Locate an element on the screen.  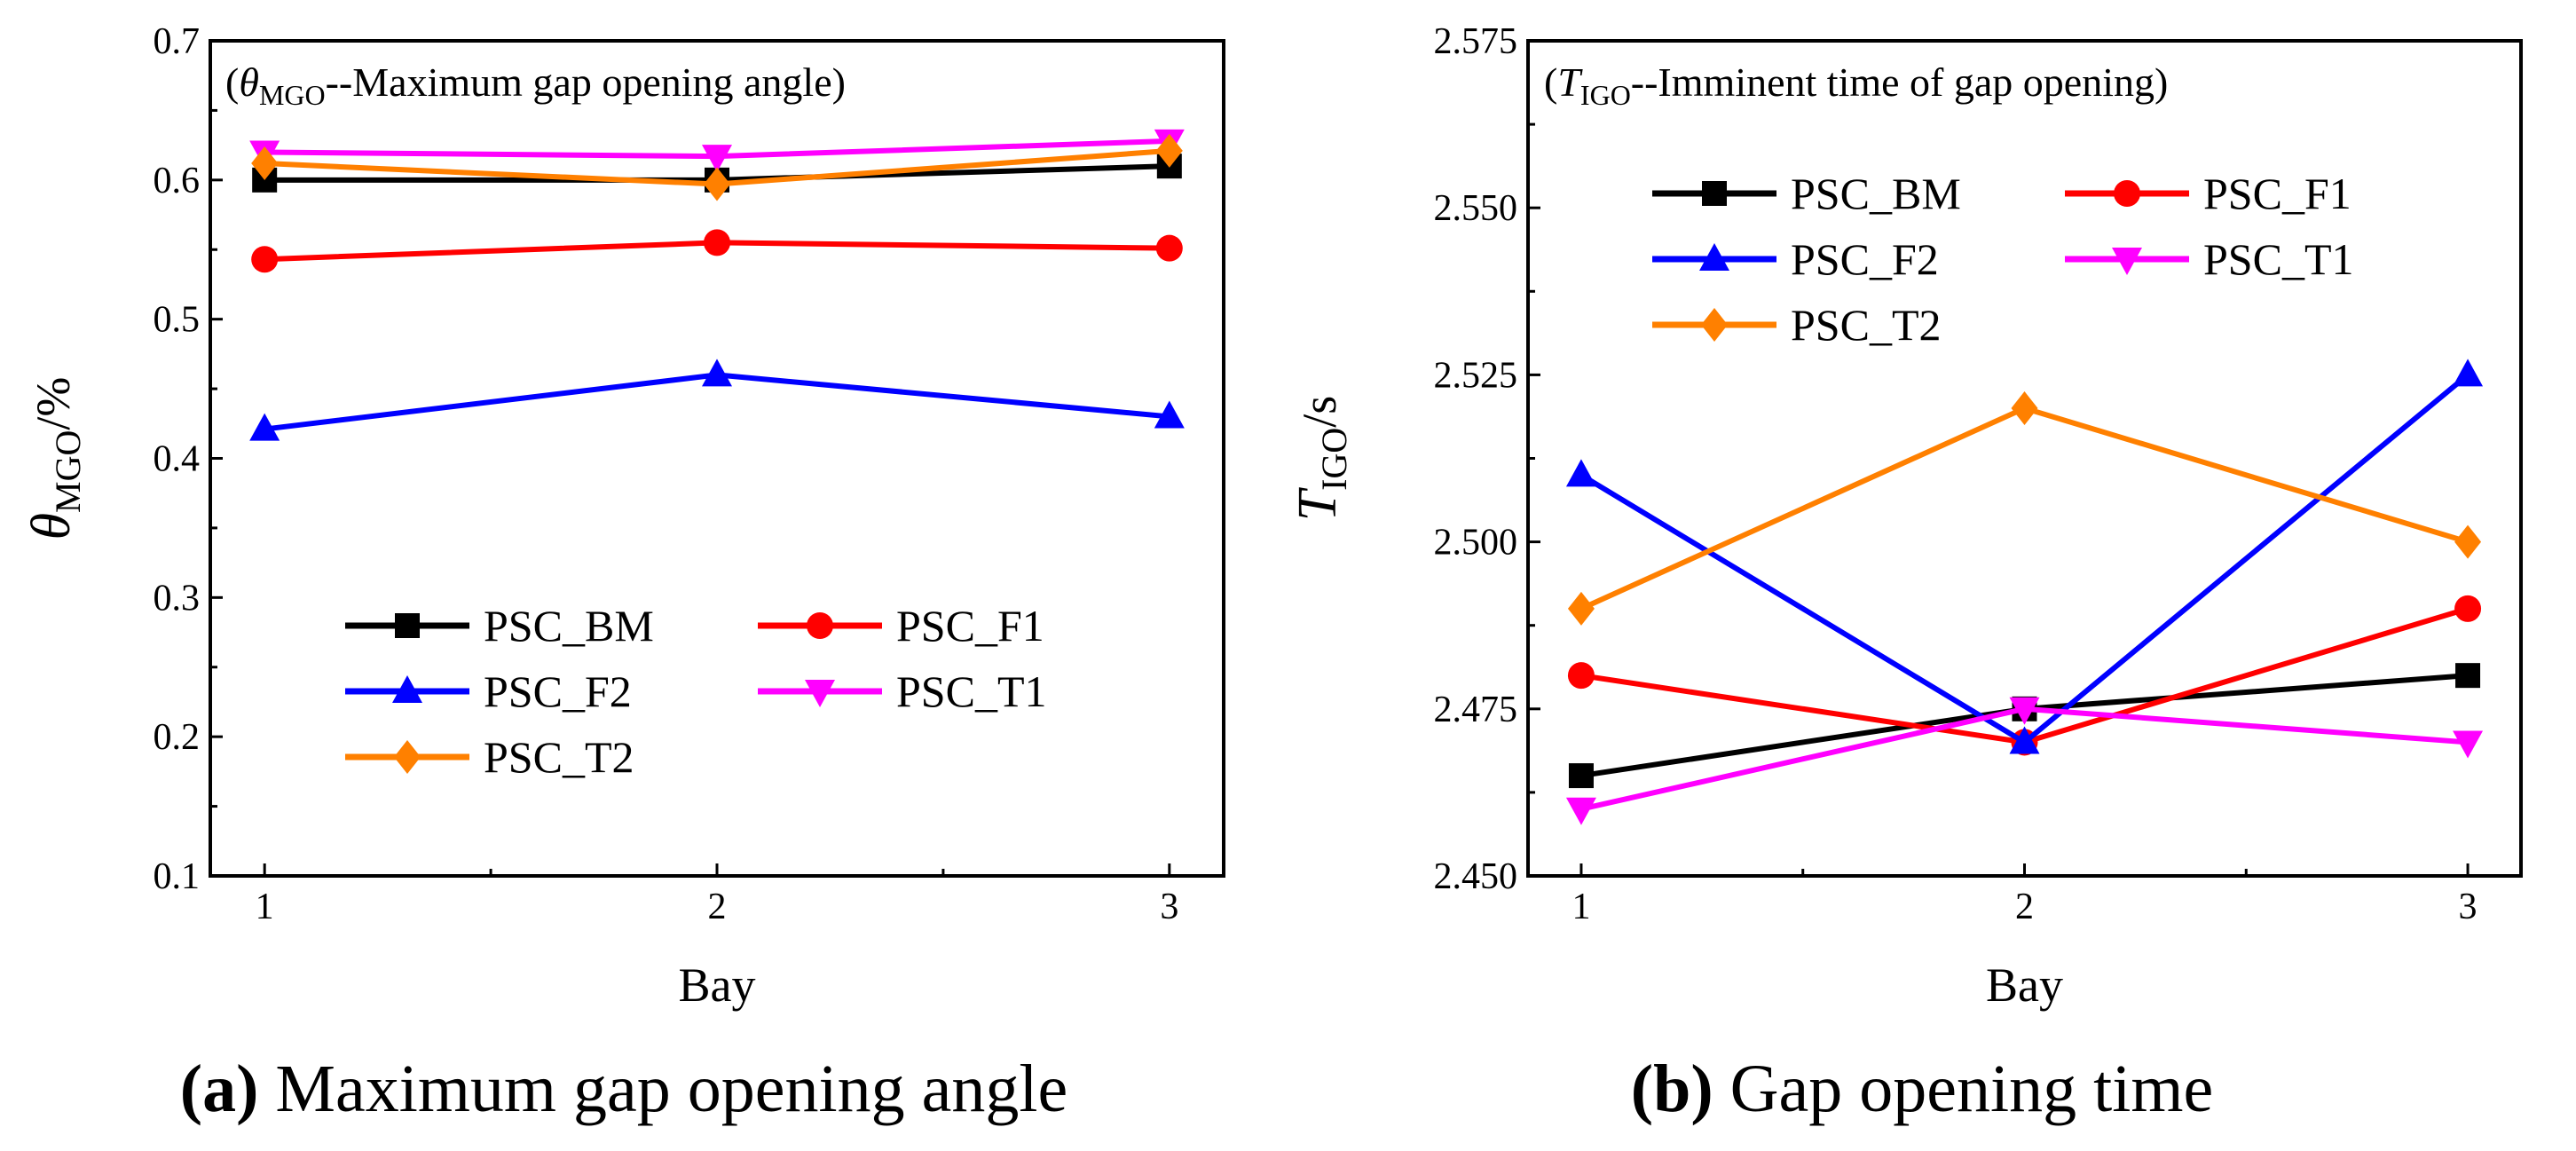
annotation: (θMGO--Maximum gap opening angle) is located at coordinates (536, 85).